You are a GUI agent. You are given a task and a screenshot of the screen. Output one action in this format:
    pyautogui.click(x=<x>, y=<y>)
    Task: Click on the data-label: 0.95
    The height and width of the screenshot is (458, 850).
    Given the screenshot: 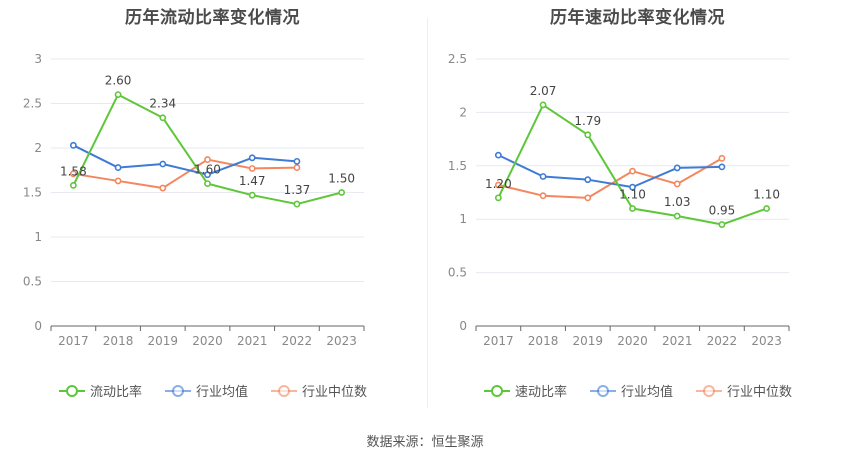 What is the action you would take?
    pyautogui.click(x=722, y=211)
    